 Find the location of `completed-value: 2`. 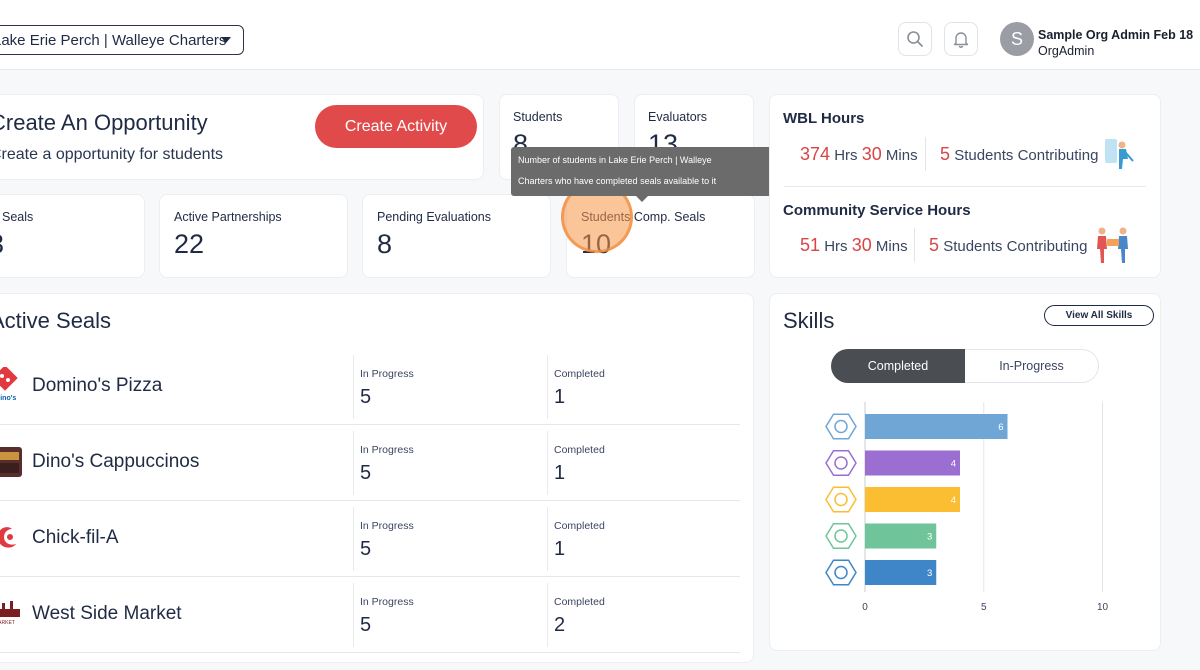

completed-value: 2 is located at coordinates (560, 625).